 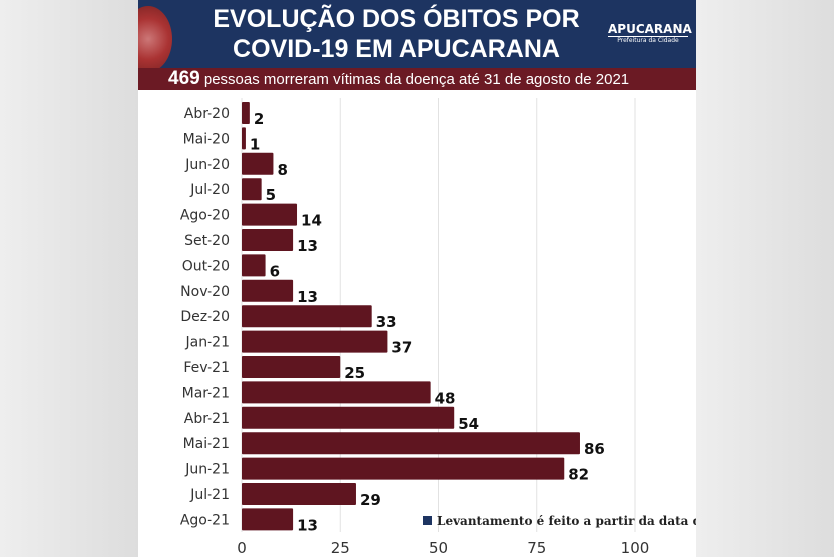 What do you see at coordinates (205, 292) in the screenshot?
I see `y-tick-label: Nov-20` at bounding box center [205, 292].